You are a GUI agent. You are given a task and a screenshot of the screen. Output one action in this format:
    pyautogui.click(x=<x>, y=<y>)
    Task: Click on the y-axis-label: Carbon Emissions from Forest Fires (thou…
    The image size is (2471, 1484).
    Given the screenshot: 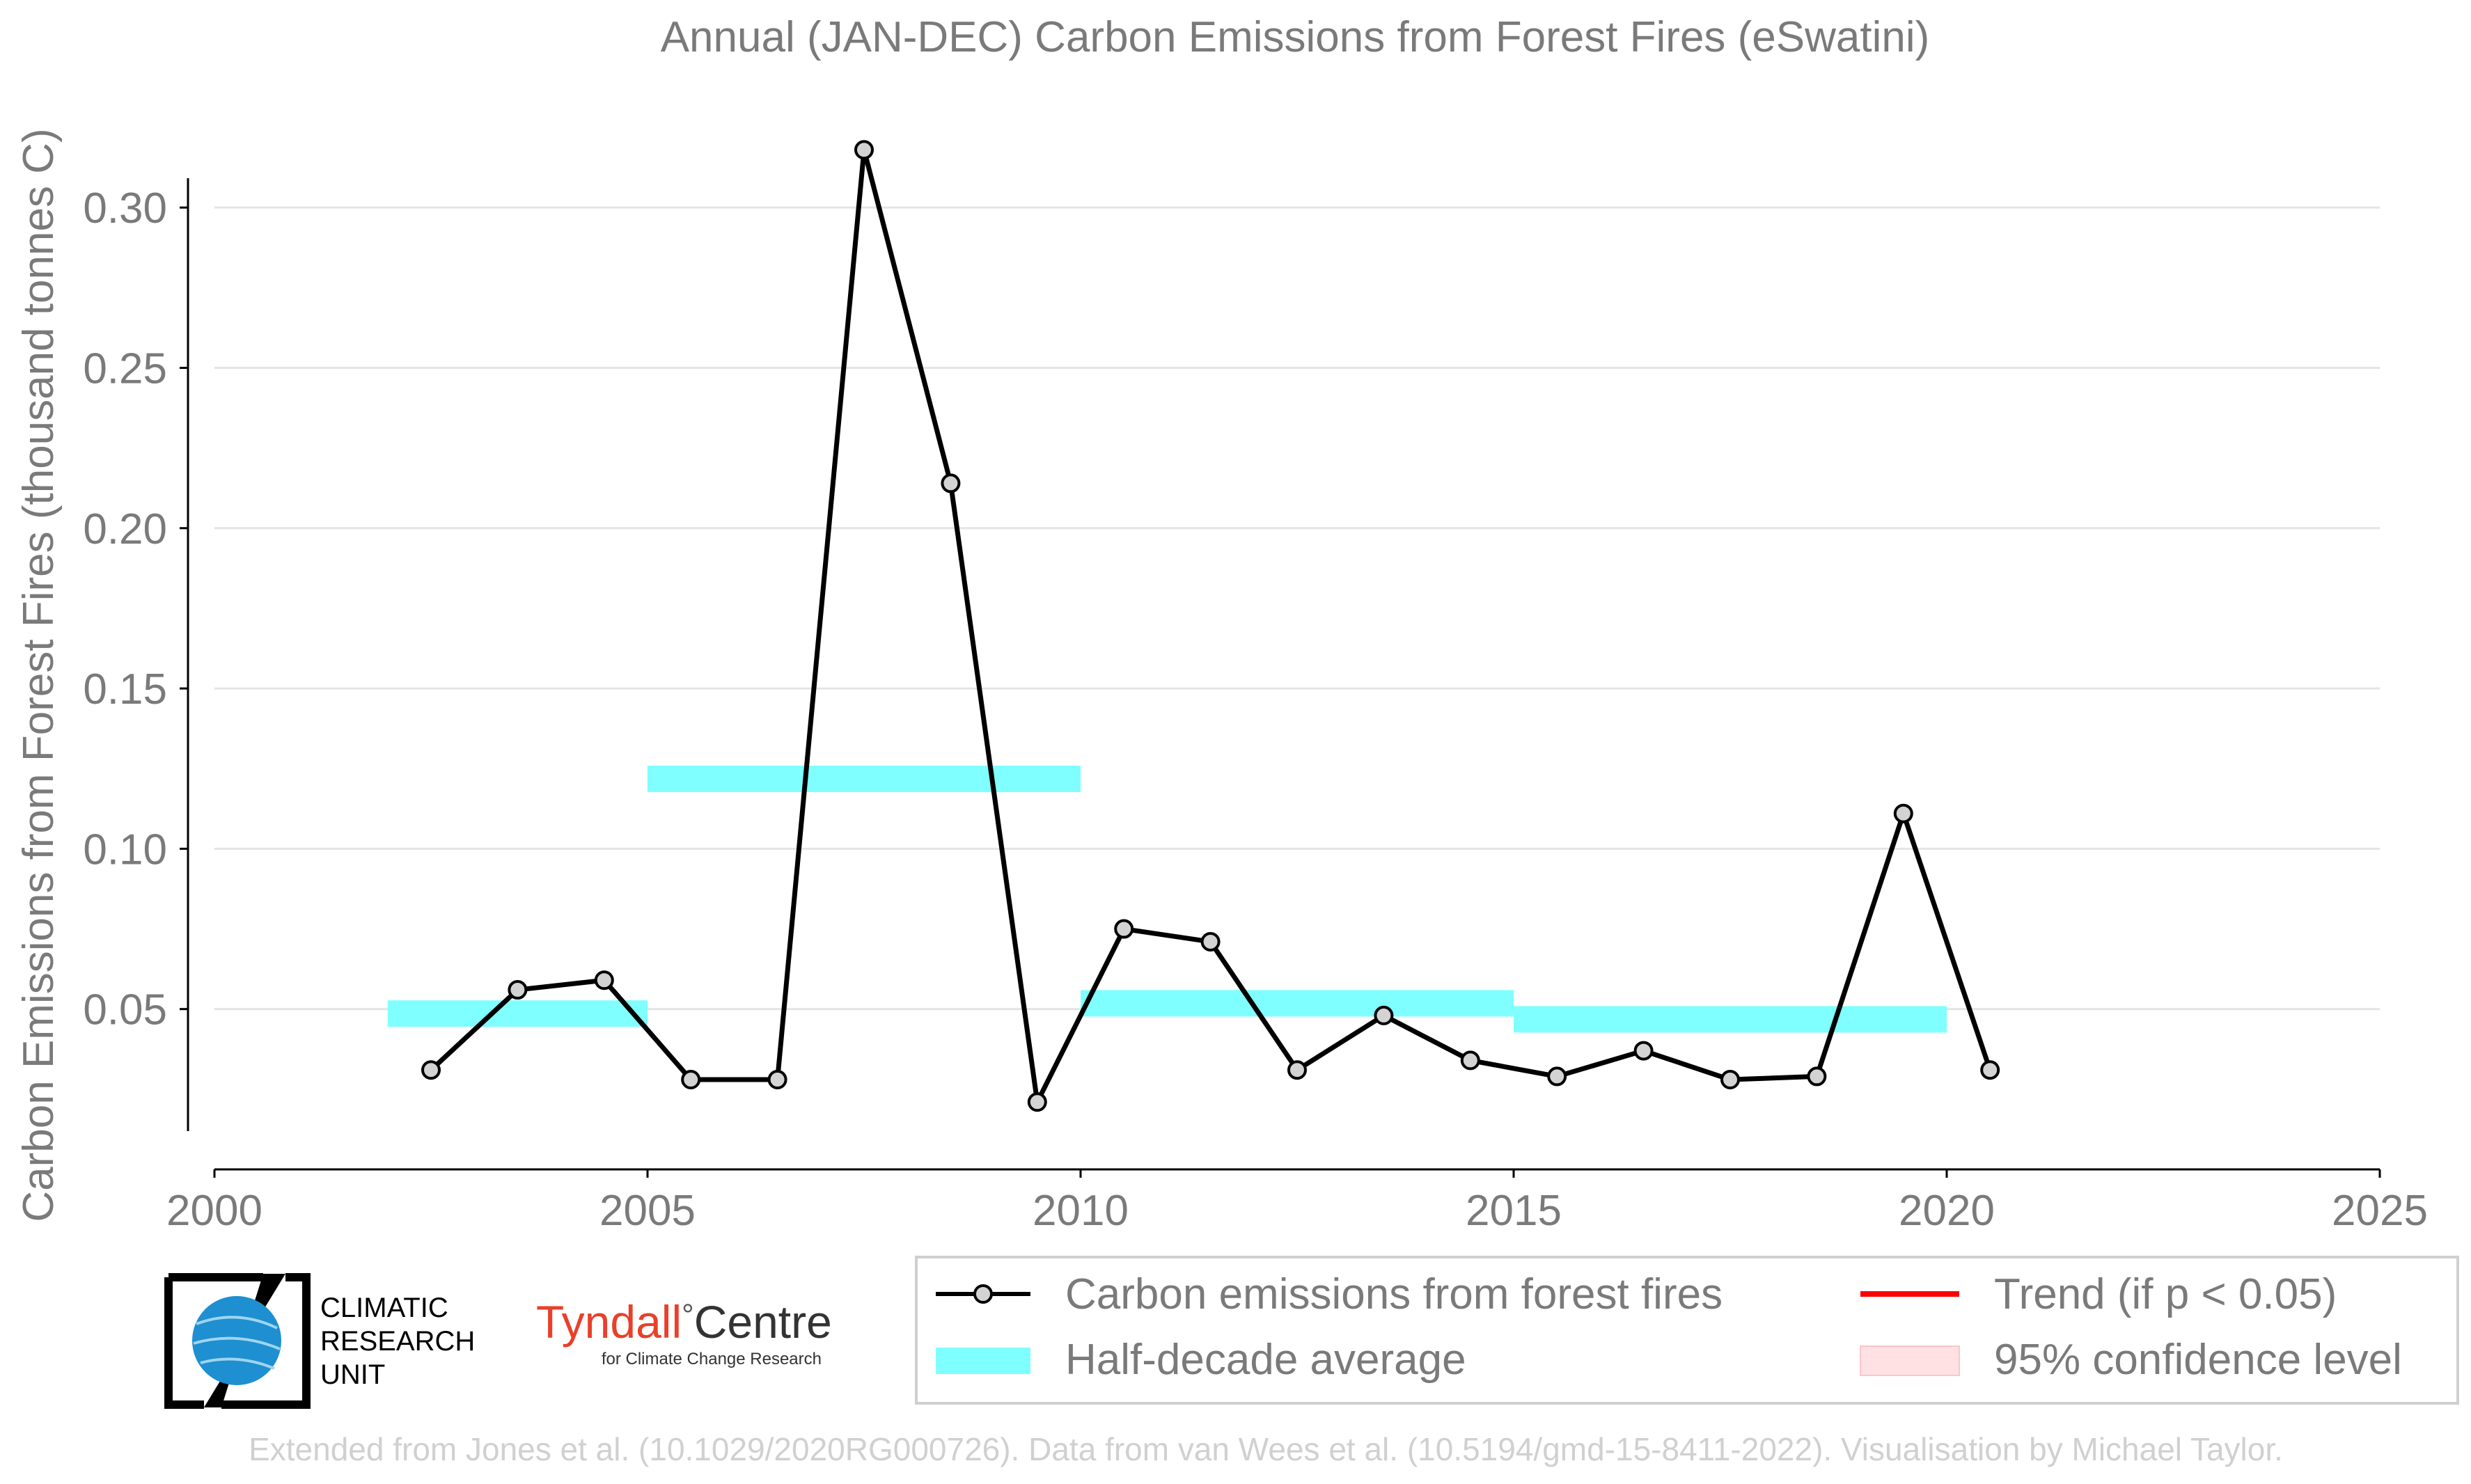 What is the action you would take?
    pyautogui.click(x=39, y=675)
    